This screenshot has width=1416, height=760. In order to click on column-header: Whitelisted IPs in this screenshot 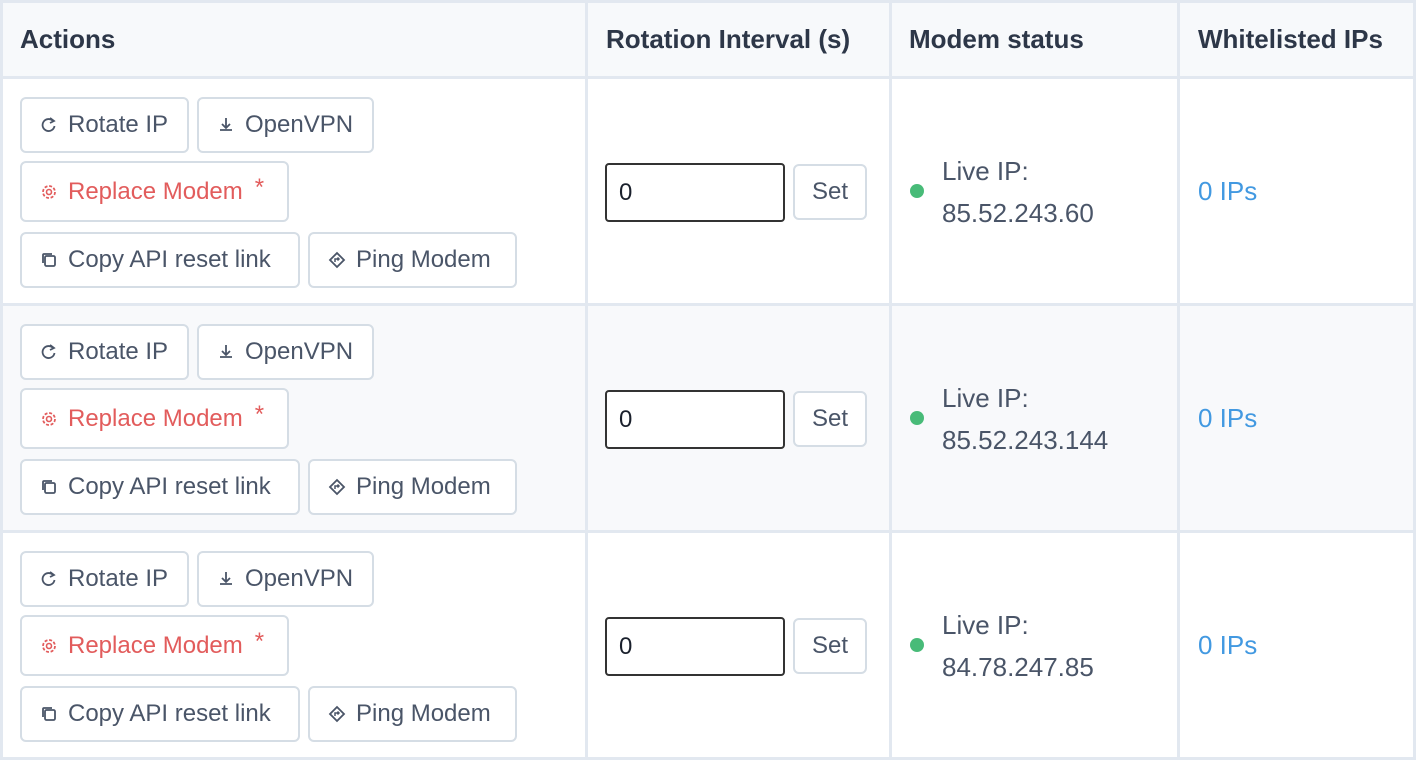, I will do `click(1290, 39)`.